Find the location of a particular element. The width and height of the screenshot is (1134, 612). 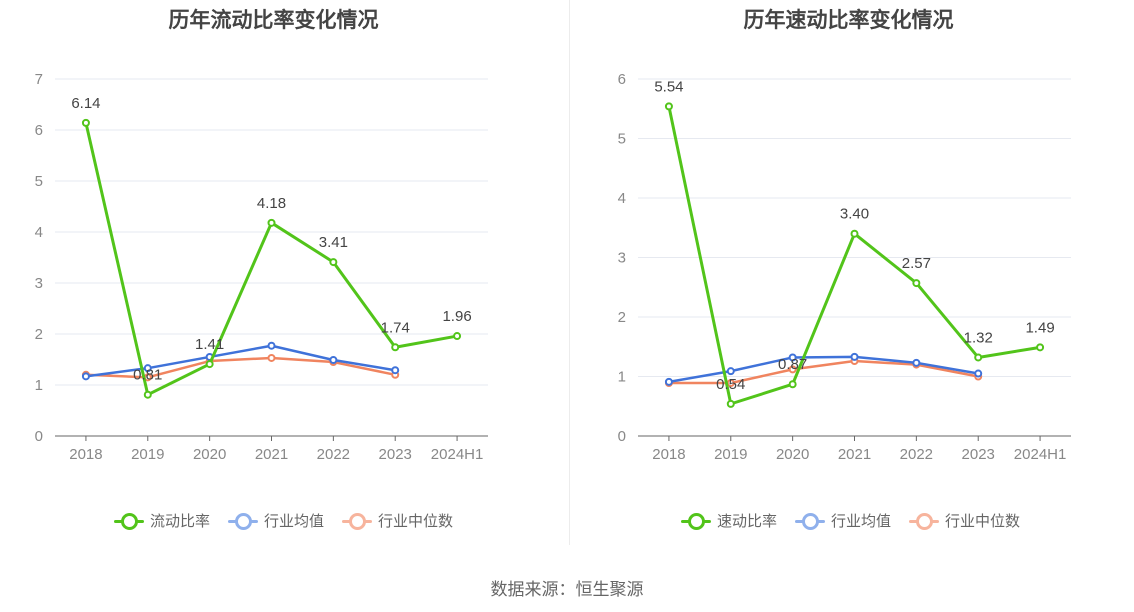

data-label: 0.87 is located at coordinates (792, 364).